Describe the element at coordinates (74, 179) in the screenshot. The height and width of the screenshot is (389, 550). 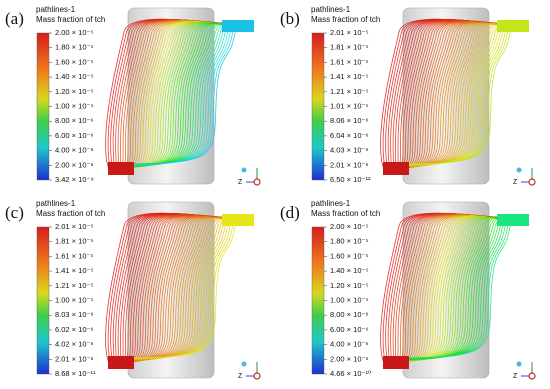
I see `colorbar-tick-label: 3.42 × 10⁻⁹` at that location.